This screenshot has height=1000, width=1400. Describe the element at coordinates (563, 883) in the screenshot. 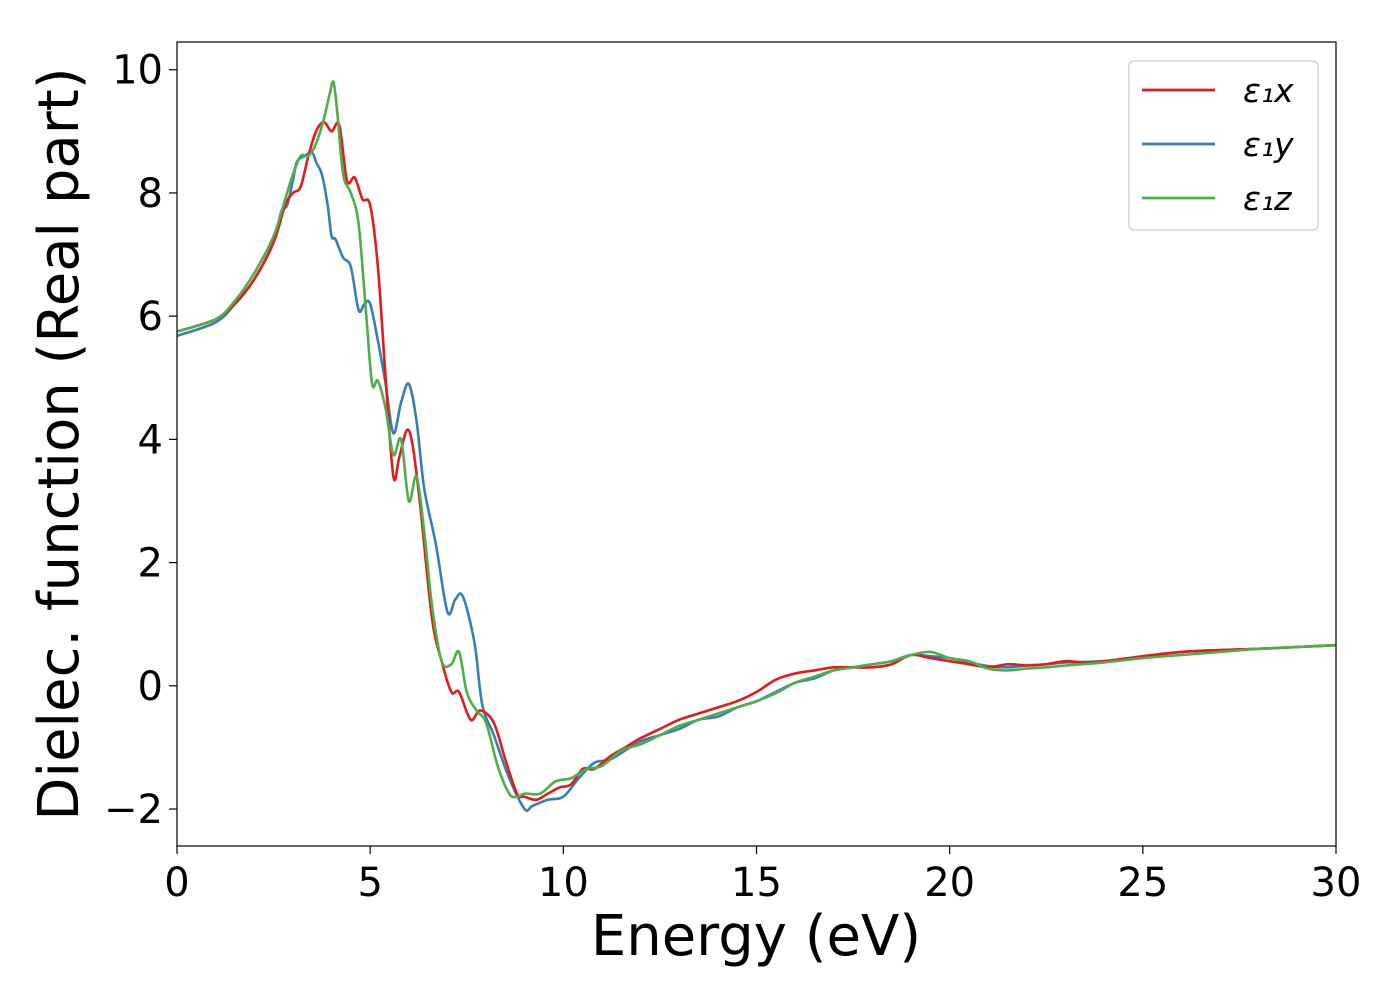

I see `x-tick-label: 10` at that location.